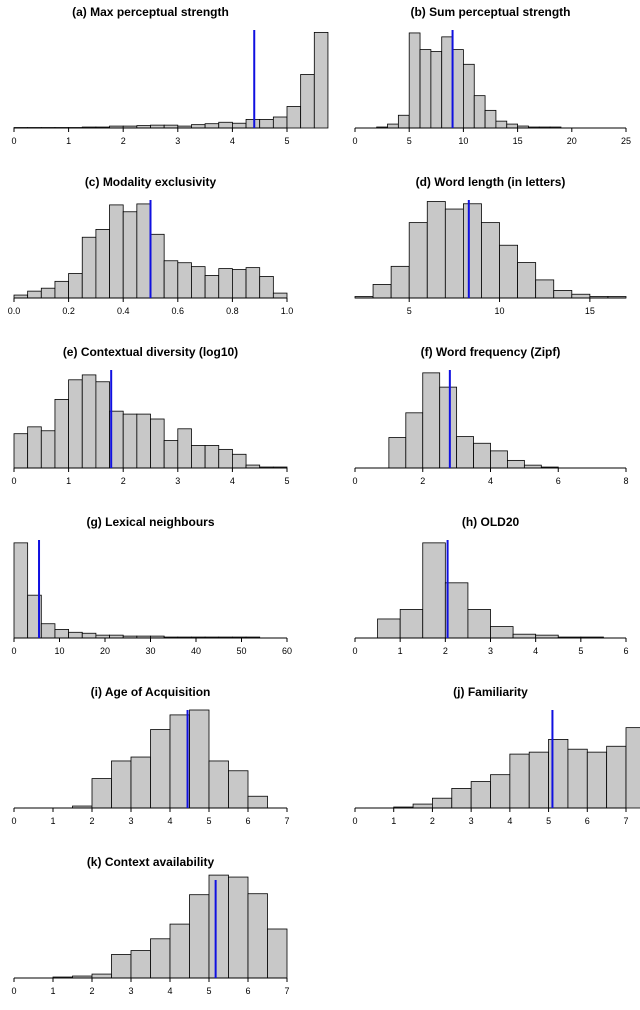 Image resolution: width=640 pixels, height=1010 pixels. Describe the element at coordinates (150, 415) in the screenshot. I see `histogram-panel: (e) Contextual diversity (log10) 0 1 2 3 4 5` at that location.